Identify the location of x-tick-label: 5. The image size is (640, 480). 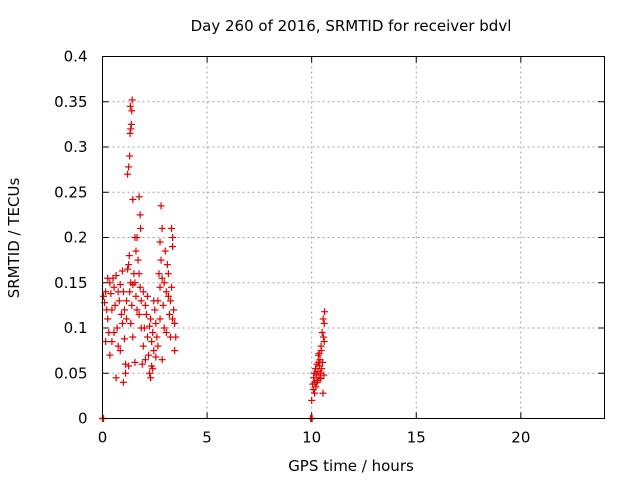
(207, 438).